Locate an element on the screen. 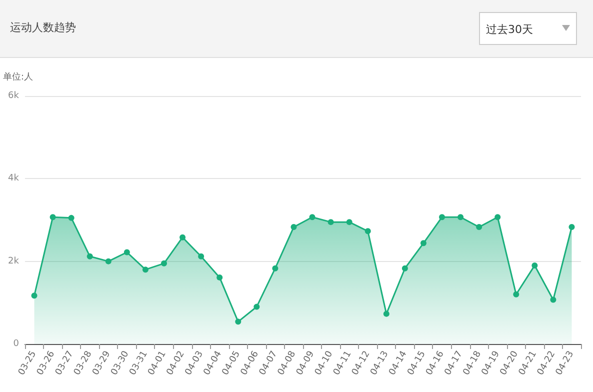 Image resolution: width=593 pixels, height=392 pixels. y-tick-label: 4k is located at coordinates (14, 179).